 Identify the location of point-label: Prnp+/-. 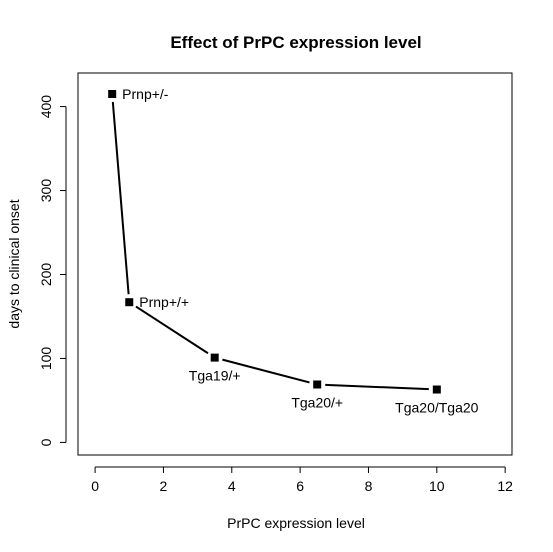
(145, 94).